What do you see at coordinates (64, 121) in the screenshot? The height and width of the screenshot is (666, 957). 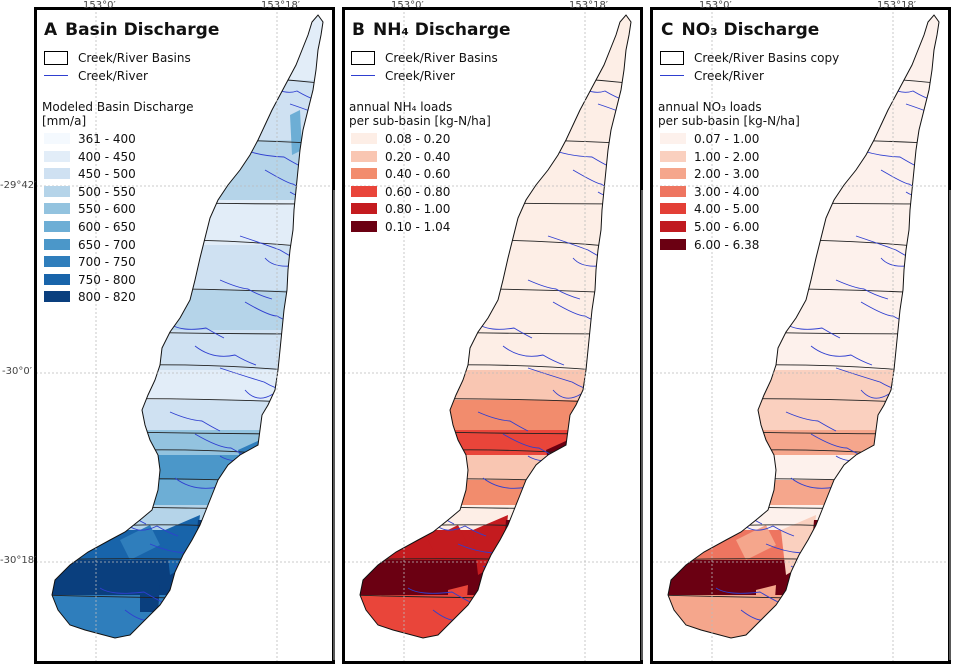 I see `legend-heading-line-2: [mm/a]` at bounding box center [64, 121].